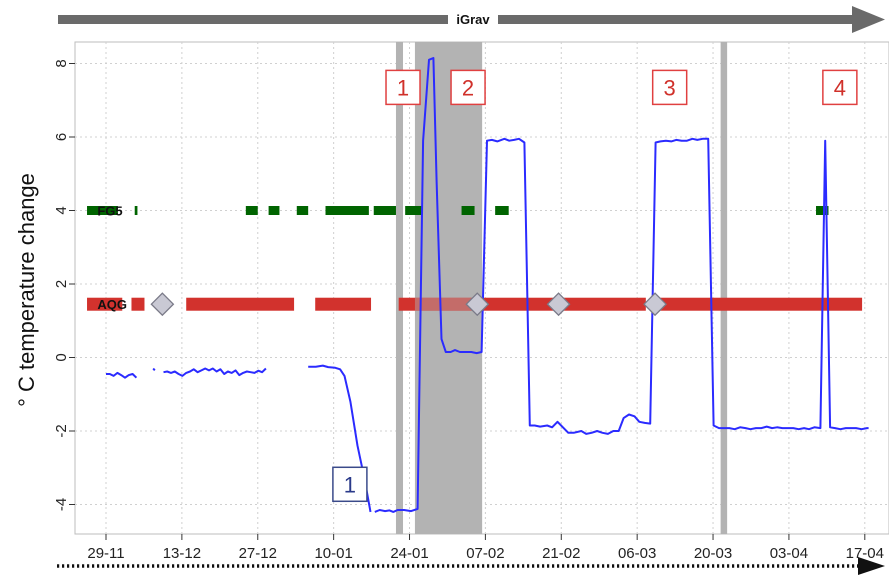 The height and width of the screenshot is (575, 889). I want to click on y-tick-label: -2, so click(61, 430).